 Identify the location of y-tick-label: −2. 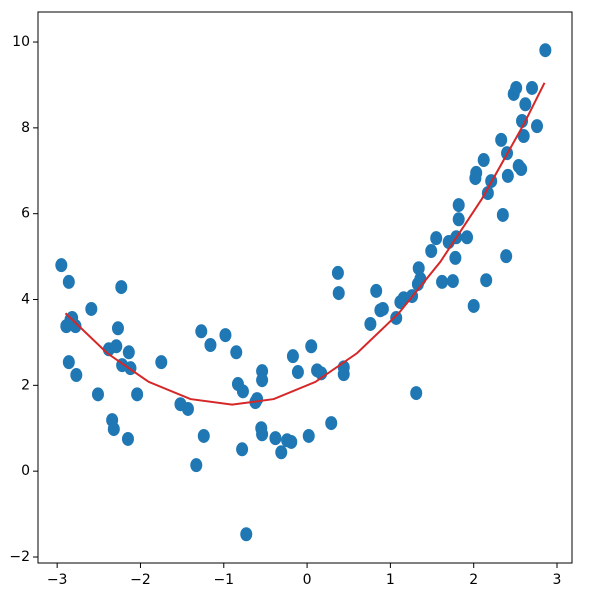
(19, 557).